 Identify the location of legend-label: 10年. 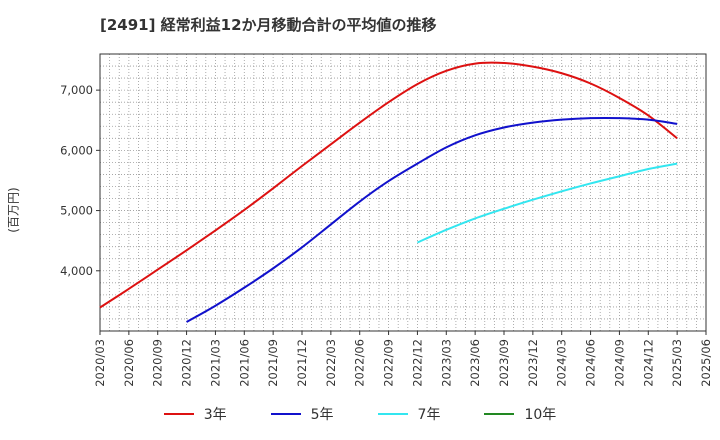
(540, 415).